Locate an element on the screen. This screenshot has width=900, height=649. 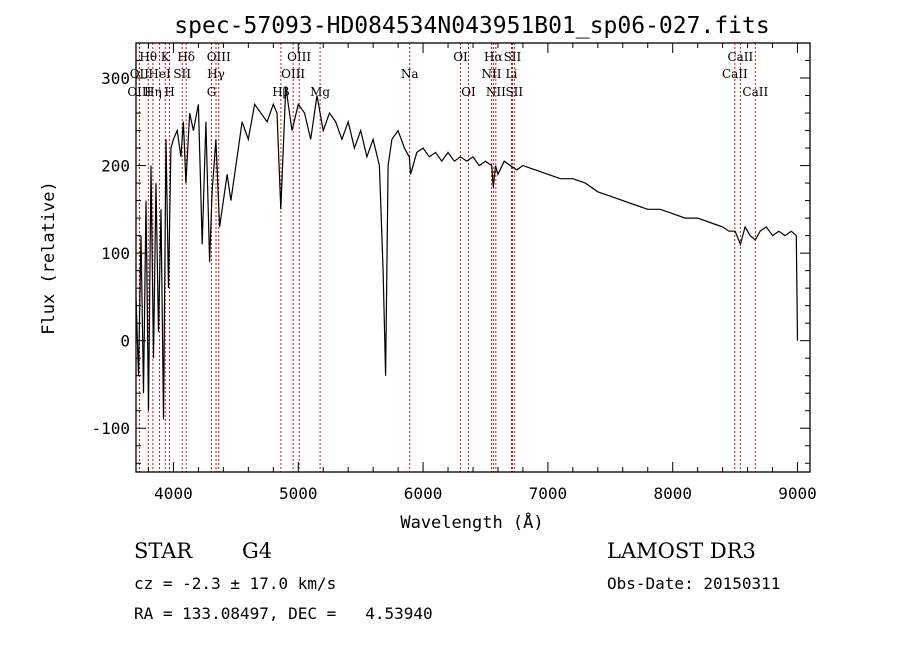
x-tick-label: 9000 is located at coordinates (797, 493).